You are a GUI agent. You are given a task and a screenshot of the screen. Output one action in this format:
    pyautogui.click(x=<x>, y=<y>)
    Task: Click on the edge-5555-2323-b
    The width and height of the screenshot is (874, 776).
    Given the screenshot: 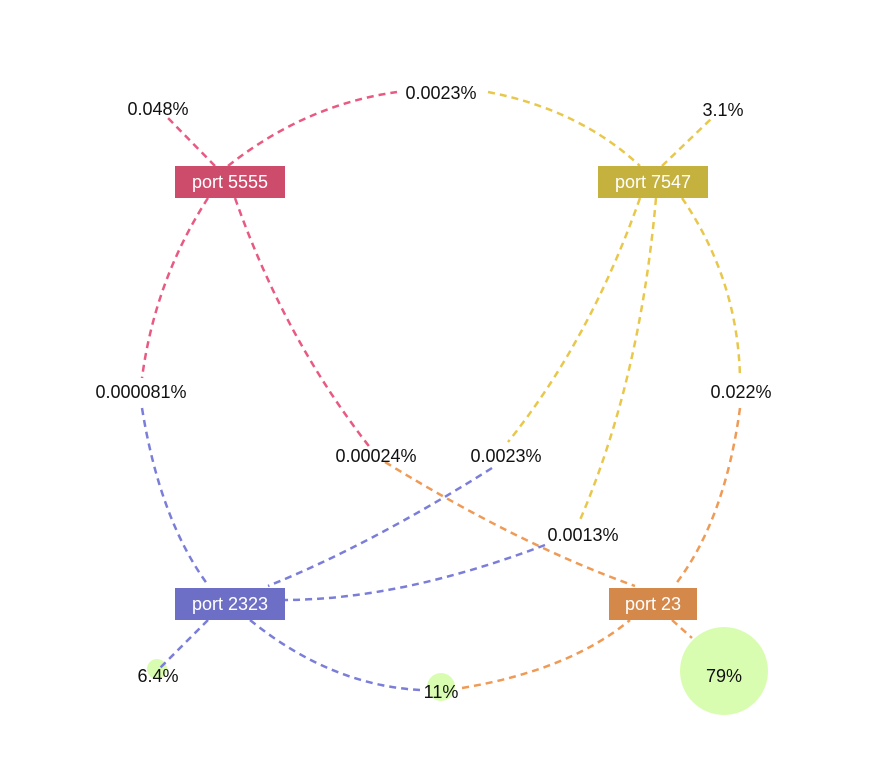 What is the action you would take?
    pyautogui.click(x=175, y=496)
    